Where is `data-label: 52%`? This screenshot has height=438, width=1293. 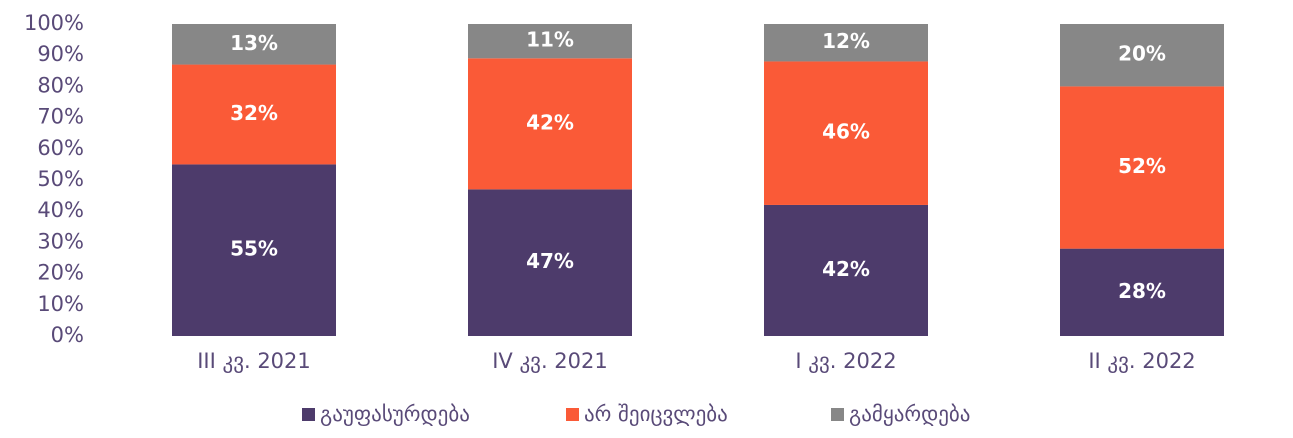
data-label: 52% is located at coordinates (1142, 166).